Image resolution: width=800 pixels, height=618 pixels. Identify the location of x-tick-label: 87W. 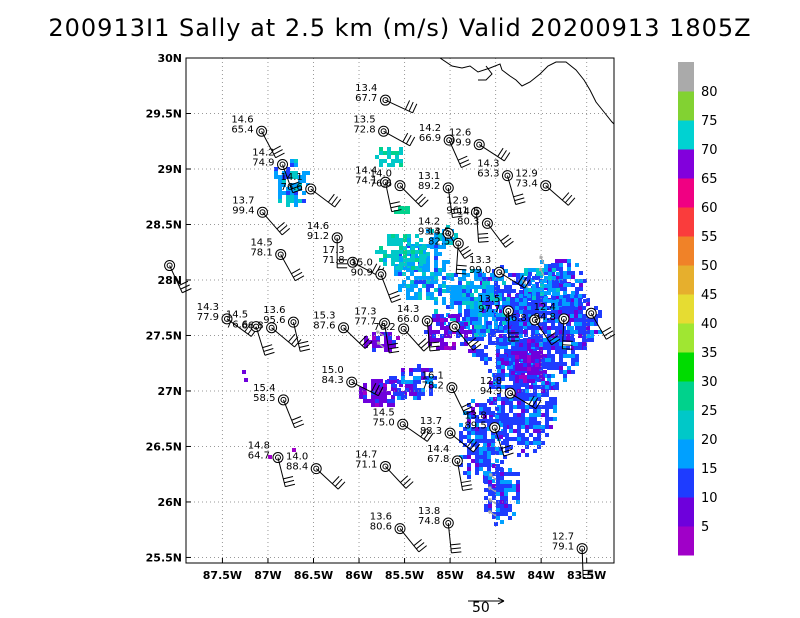
(267, 575).